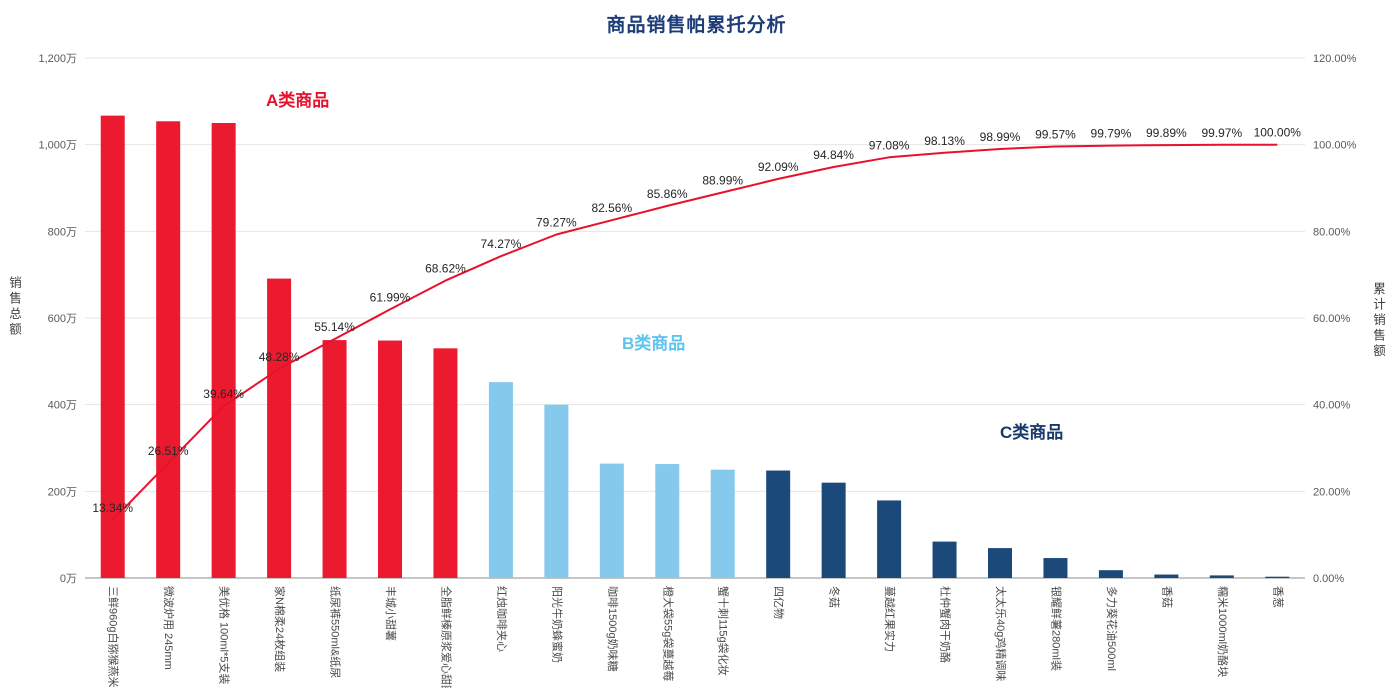  I want to click on right-axis-tick: 120.00%, so click(1335, 59).